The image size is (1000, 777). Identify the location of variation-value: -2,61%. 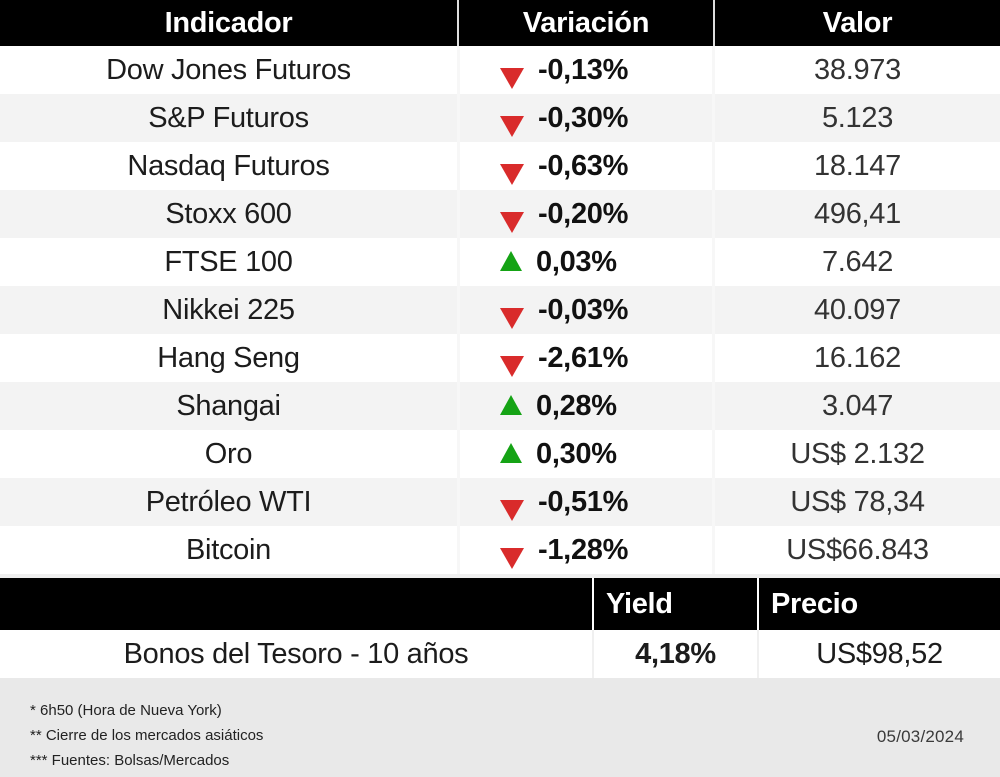
(583, 357).